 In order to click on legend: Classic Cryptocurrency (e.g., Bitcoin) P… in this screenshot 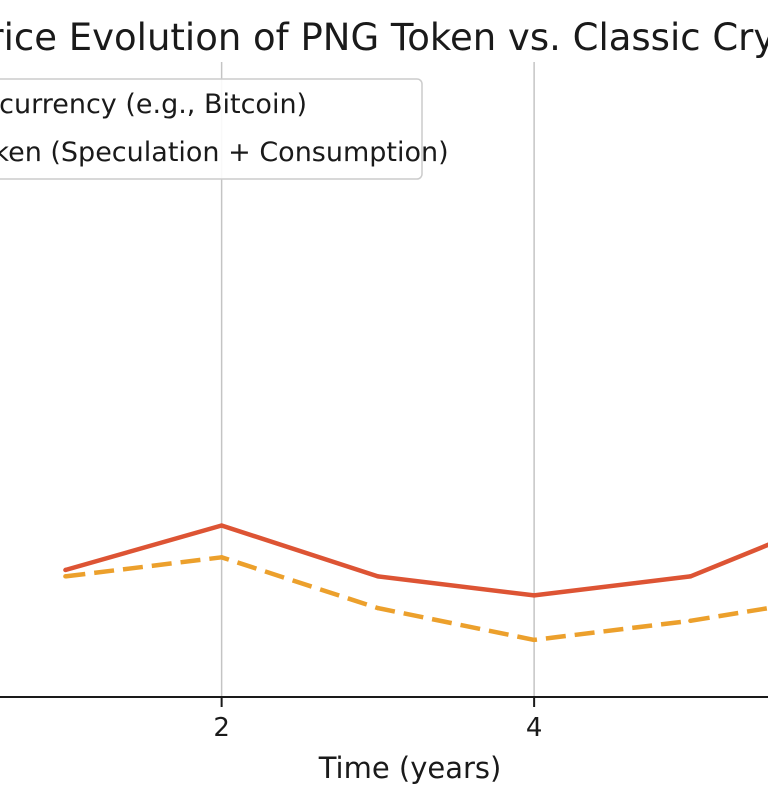, I will do `click(224, 129)`.